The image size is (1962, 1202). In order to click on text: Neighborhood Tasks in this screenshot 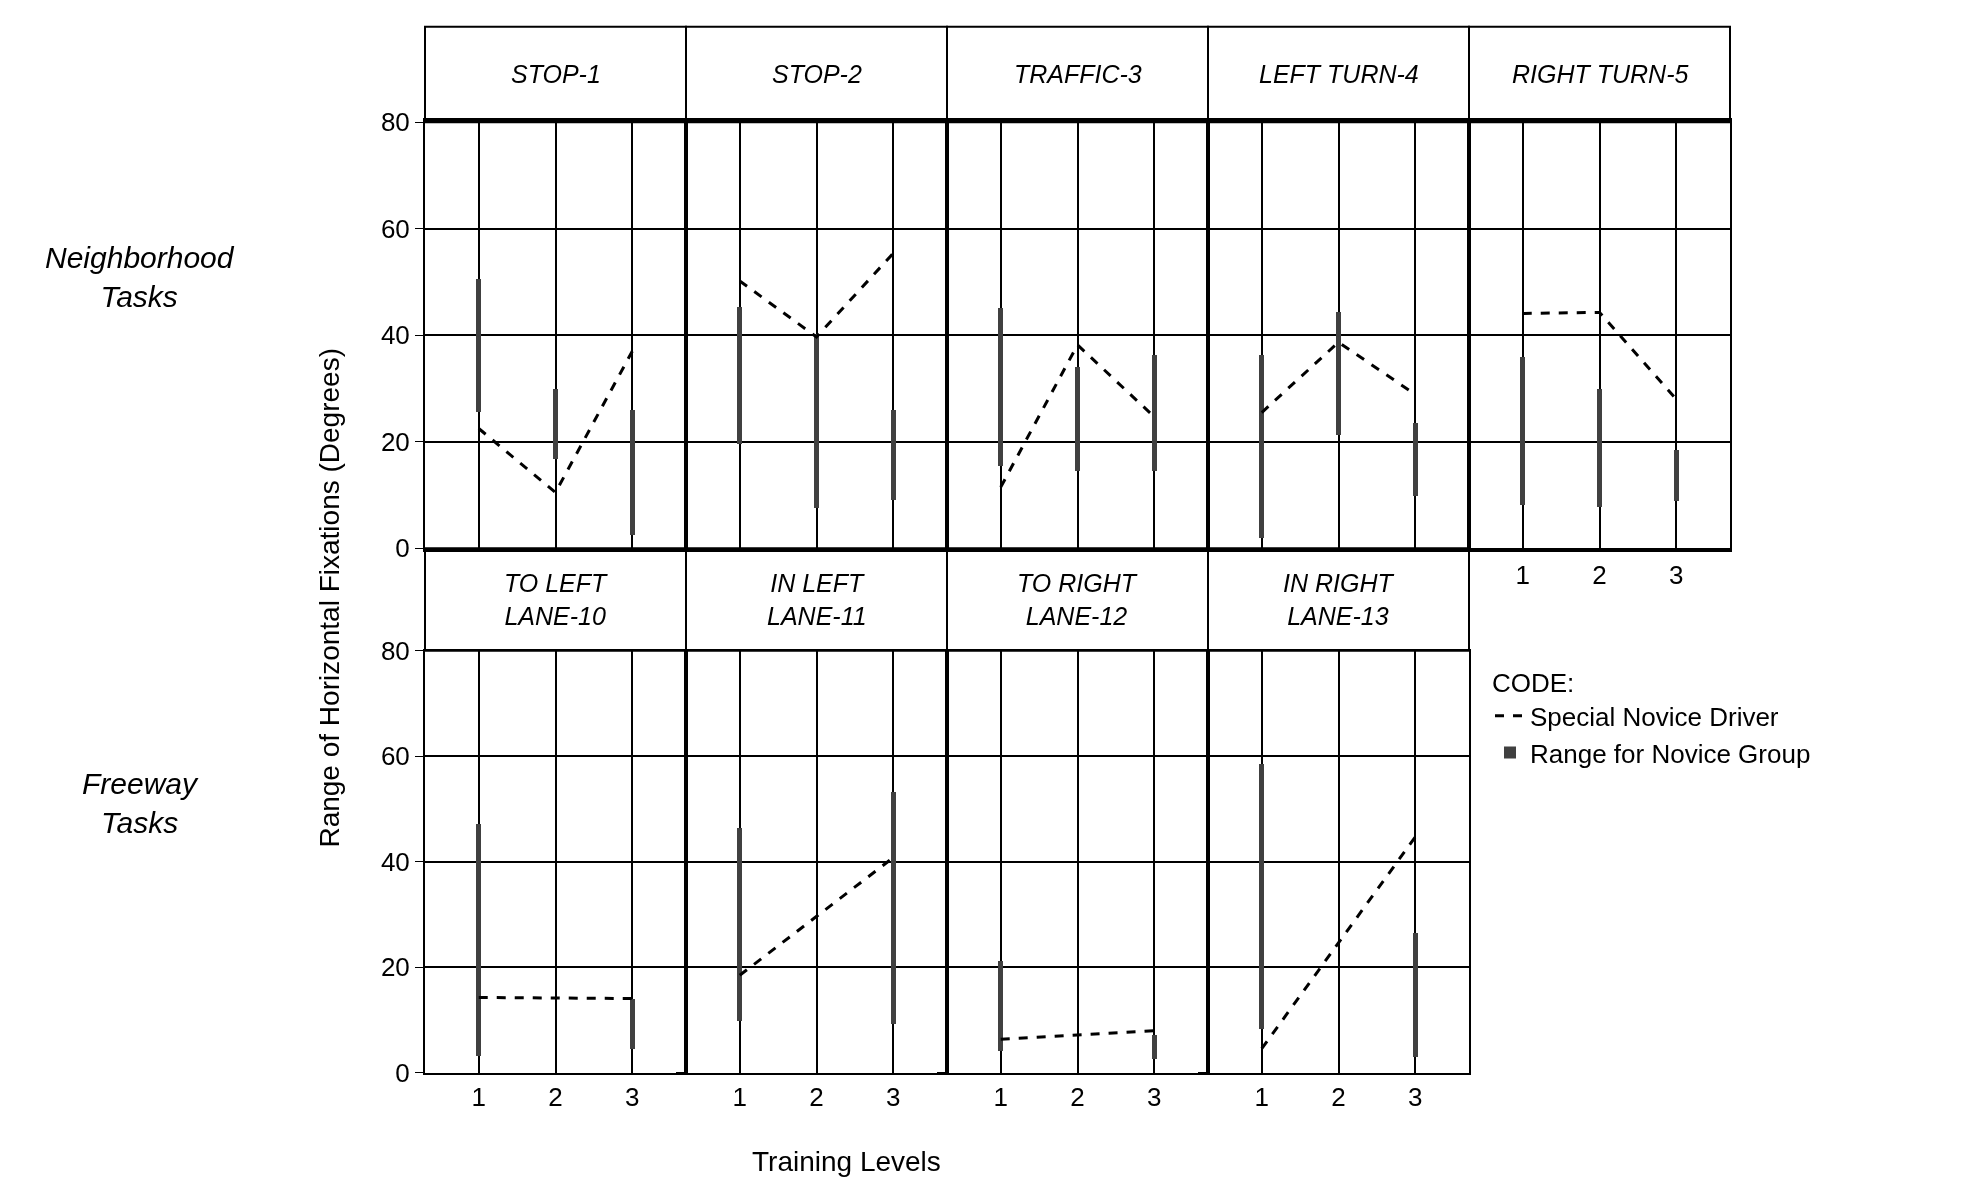, I will do `click(140, 277)`.